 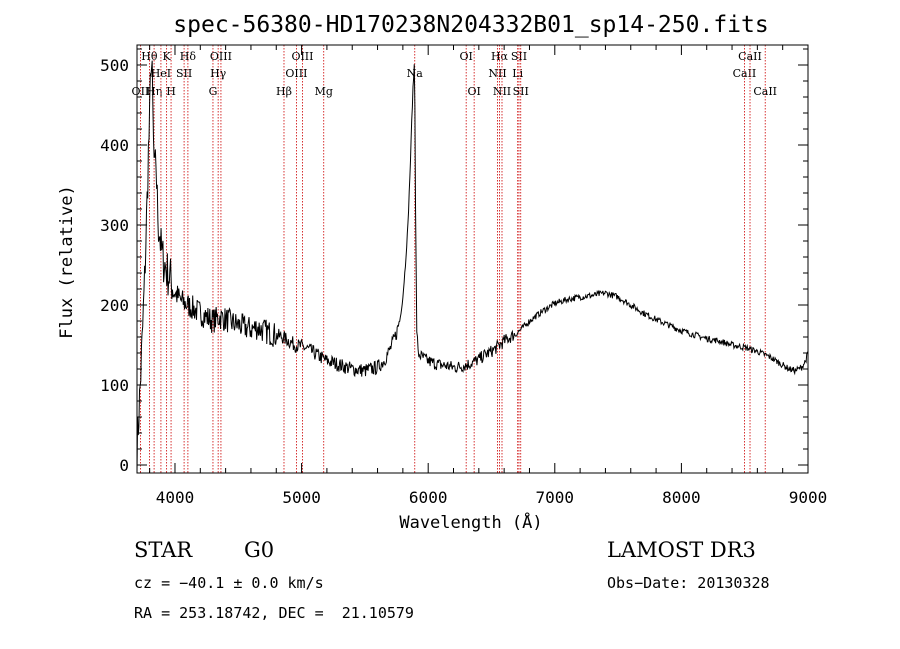 What do you see at coordinates (473, 91) in the screenshot?
I see `marker-label-17: OI` at bounding box center [473, 91].